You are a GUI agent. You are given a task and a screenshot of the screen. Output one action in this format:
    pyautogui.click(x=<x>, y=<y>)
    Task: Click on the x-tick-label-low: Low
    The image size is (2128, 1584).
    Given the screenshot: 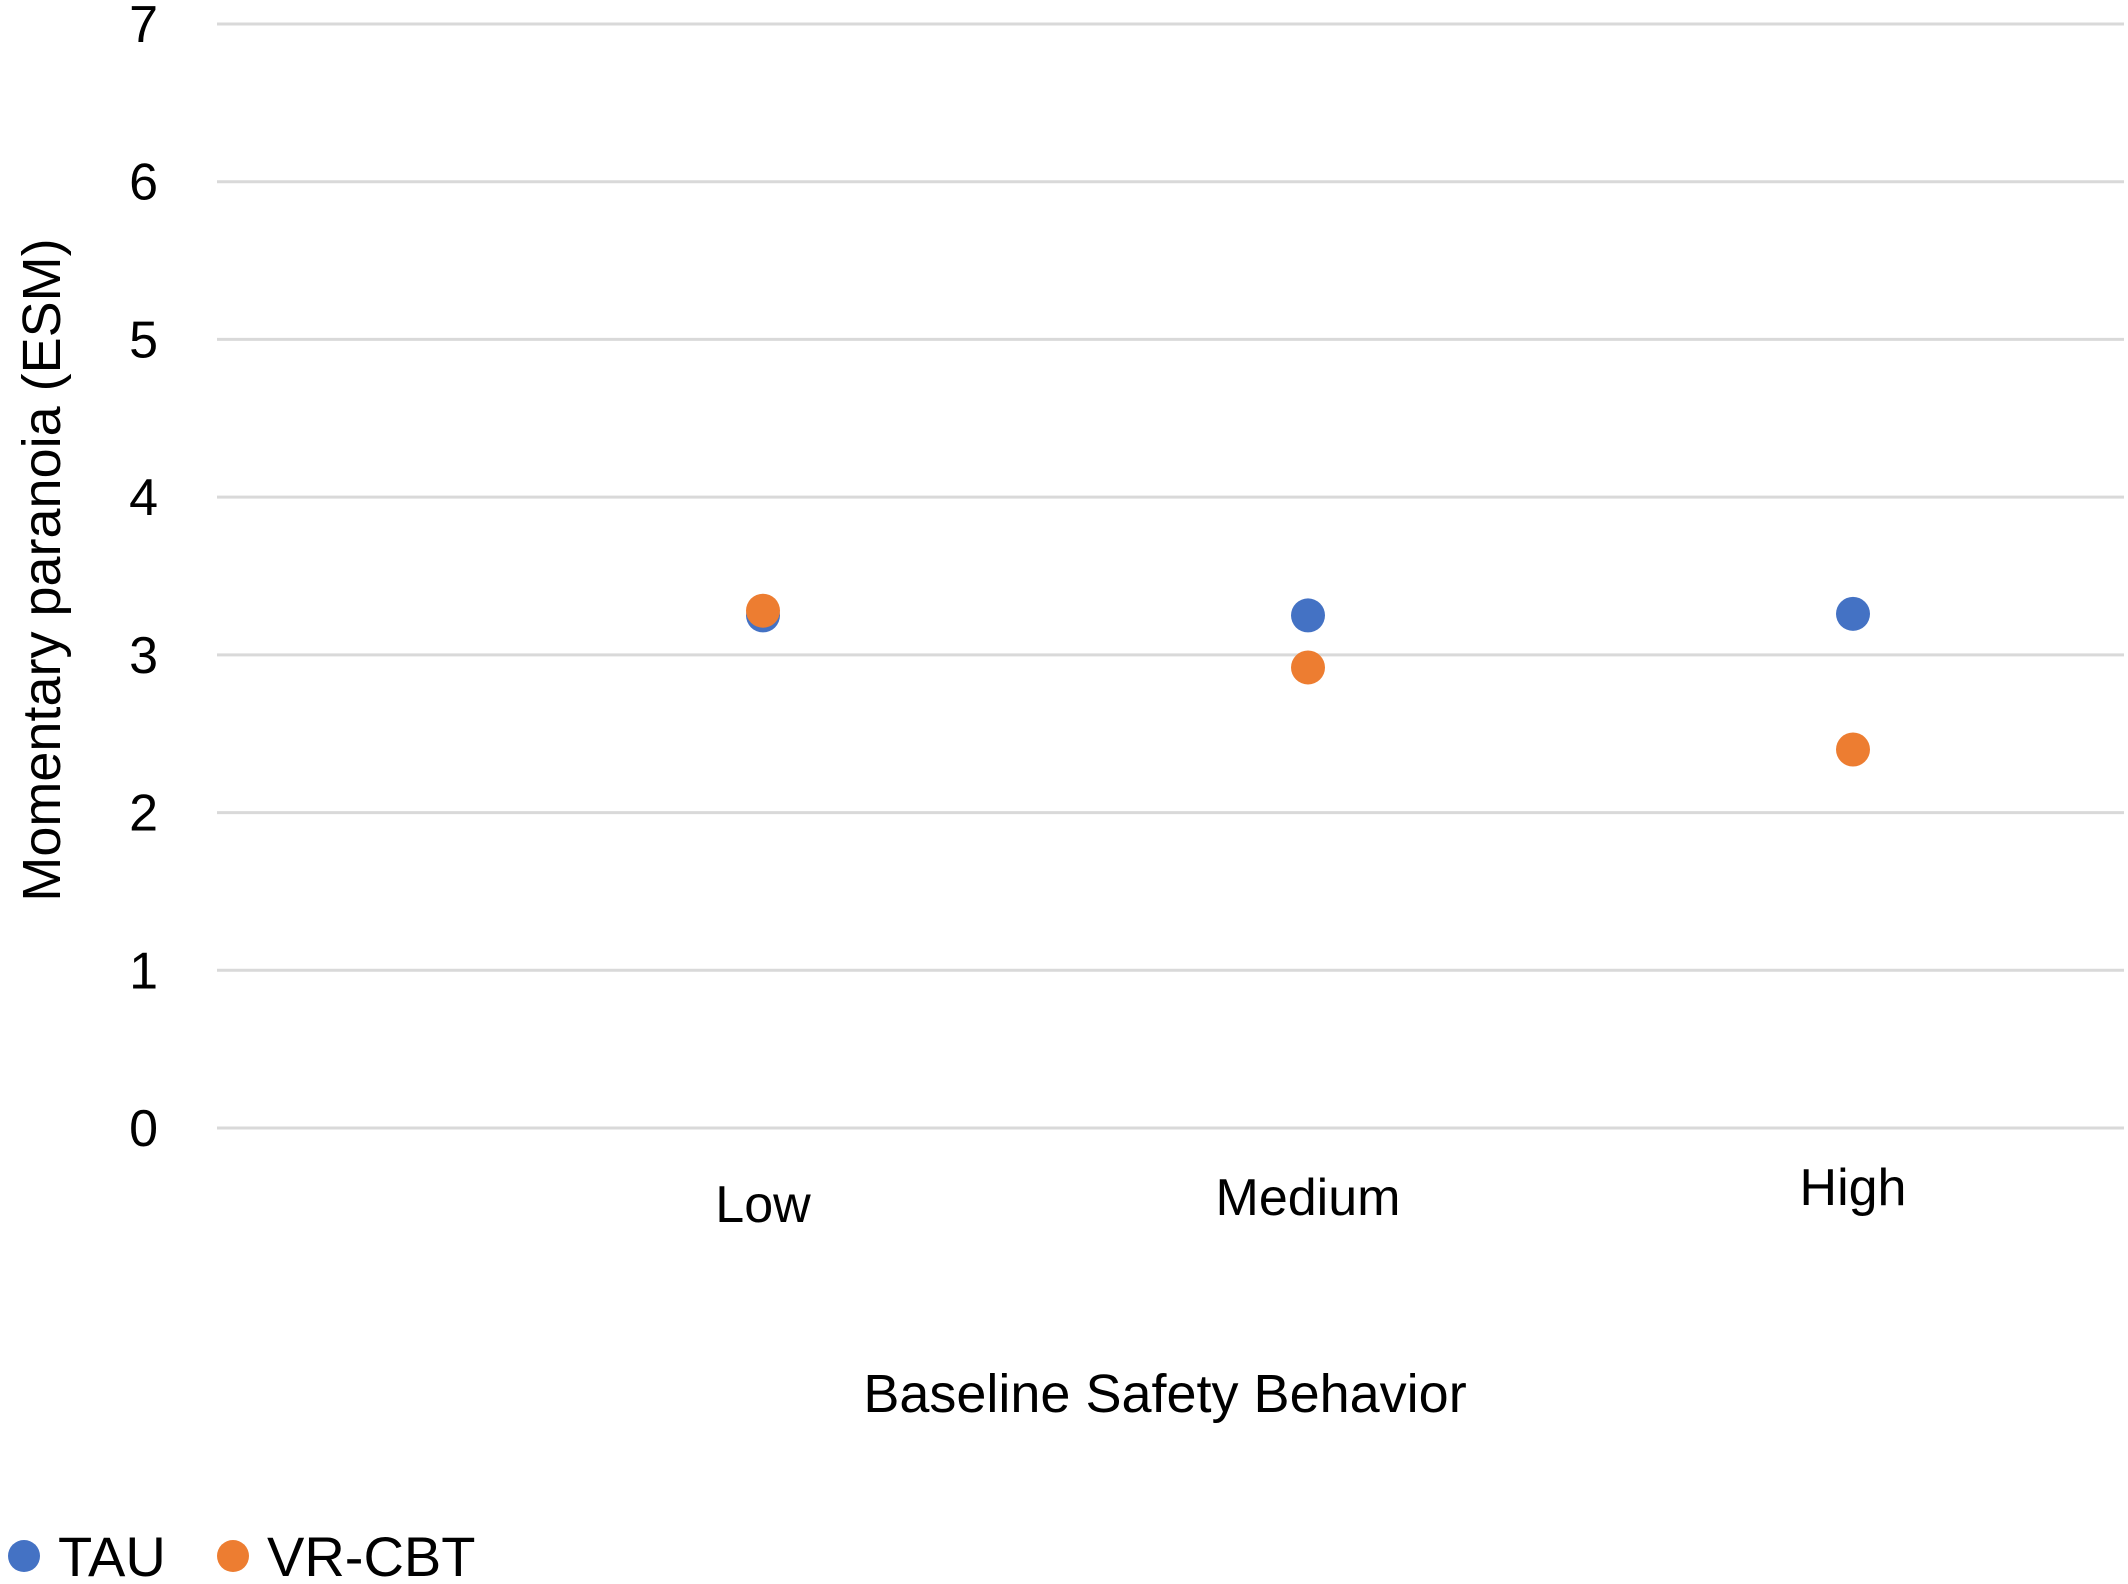 What is the action you would take?
    pyautogui.click(x=763, y=1205)
    